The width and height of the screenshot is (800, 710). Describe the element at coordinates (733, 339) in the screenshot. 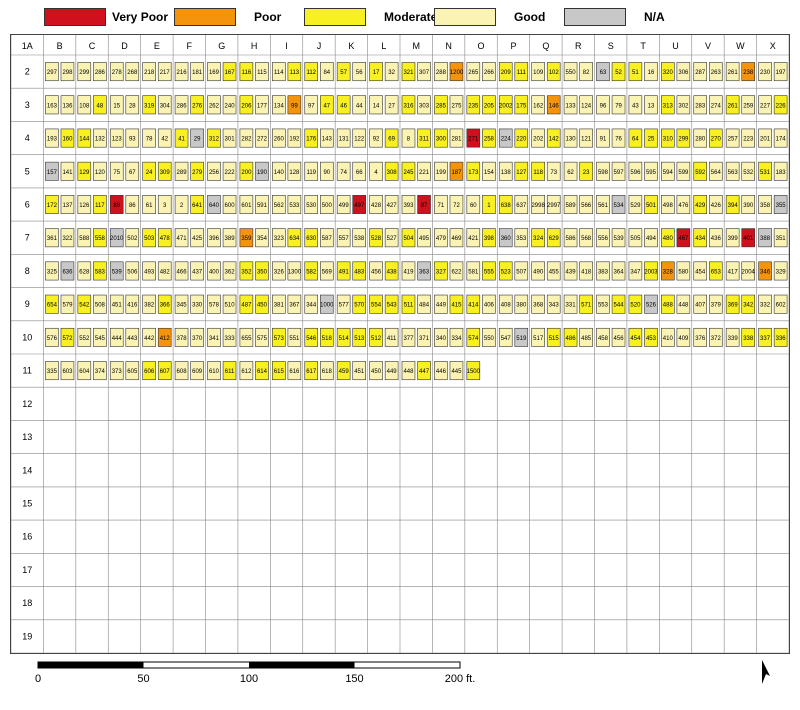

I see `plot-number: 339` at that location.